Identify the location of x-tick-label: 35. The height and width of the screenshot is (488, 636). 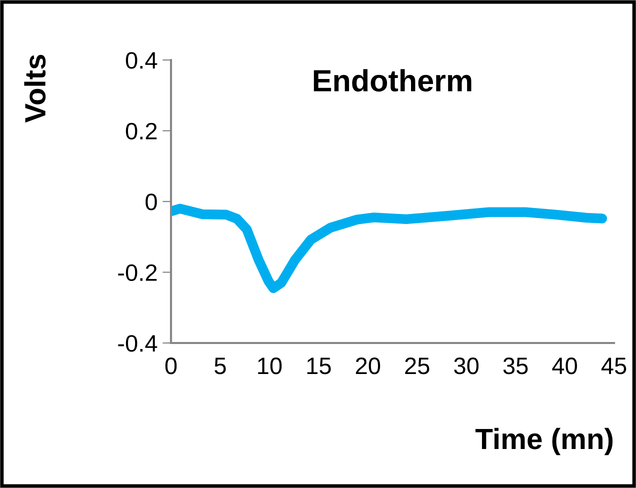
(515, 366).